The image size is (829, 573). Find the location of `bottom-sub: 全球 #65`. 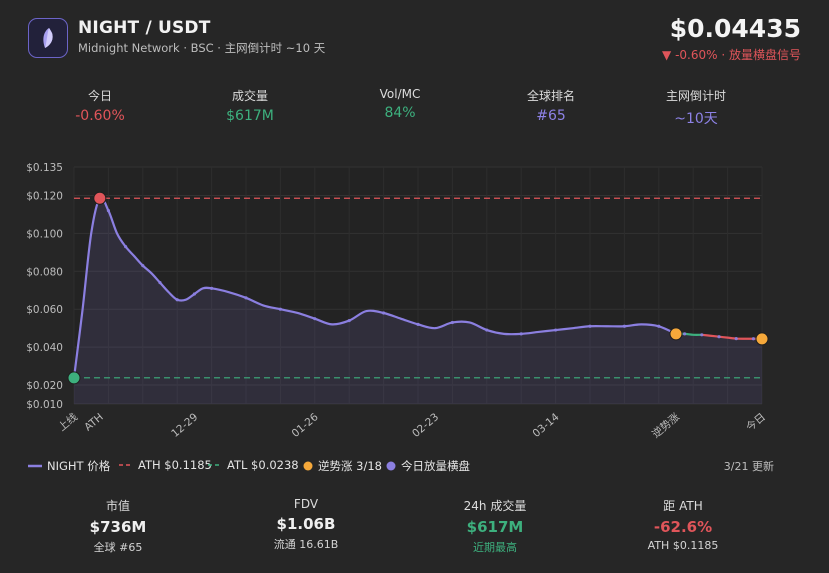

bottom-sub: 全球 #65 is located at coordinates (118, 547).